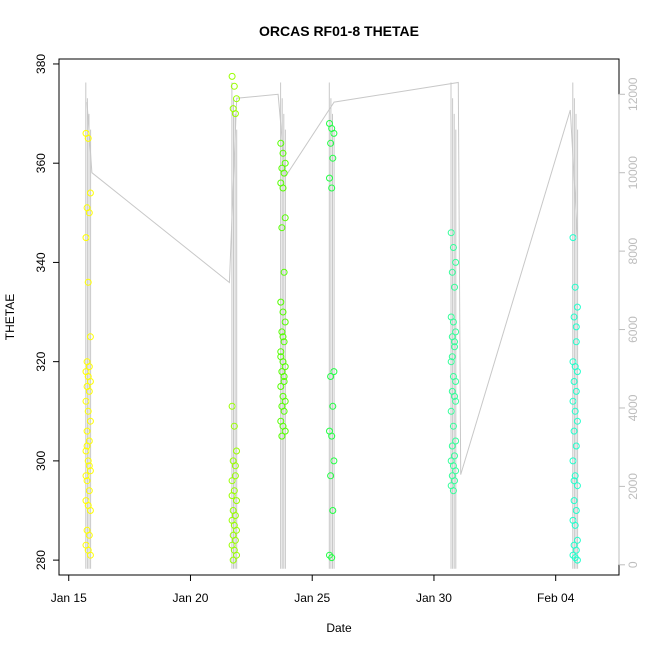  I want to click on y2-tick-label: 6000, so click(633, 329).